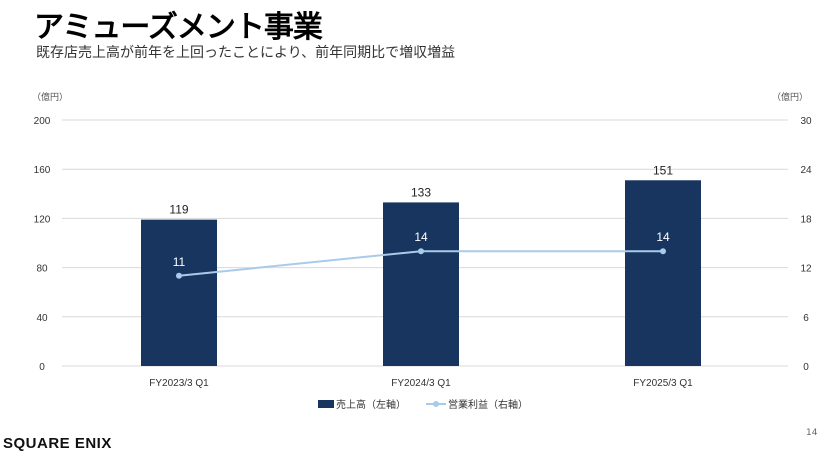  Describe the element at coordinates (806, 219) in the screenshot. I see `right-tick-label: 18` at that location.